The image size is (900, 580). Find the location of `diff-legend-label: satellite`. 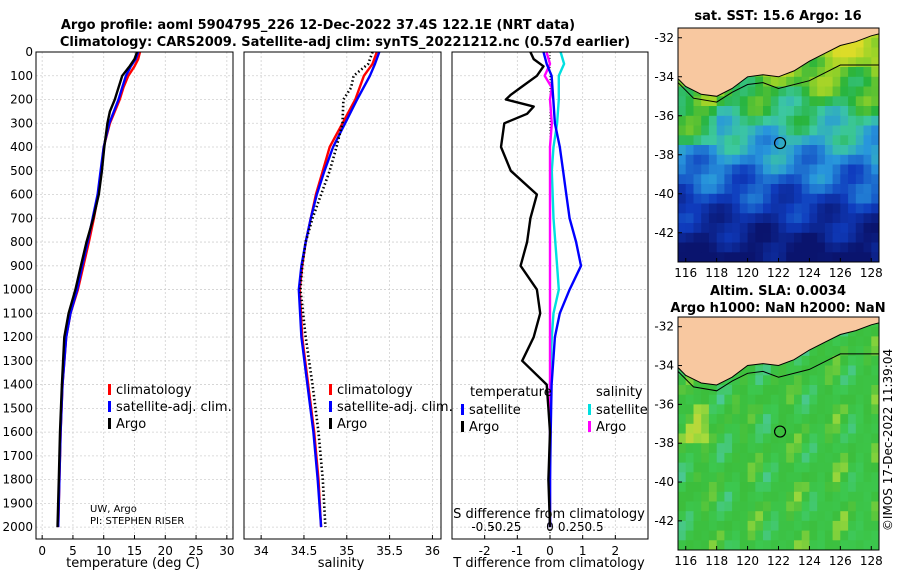

diff-legend-label: satellite is located at coordinates (495, 410).